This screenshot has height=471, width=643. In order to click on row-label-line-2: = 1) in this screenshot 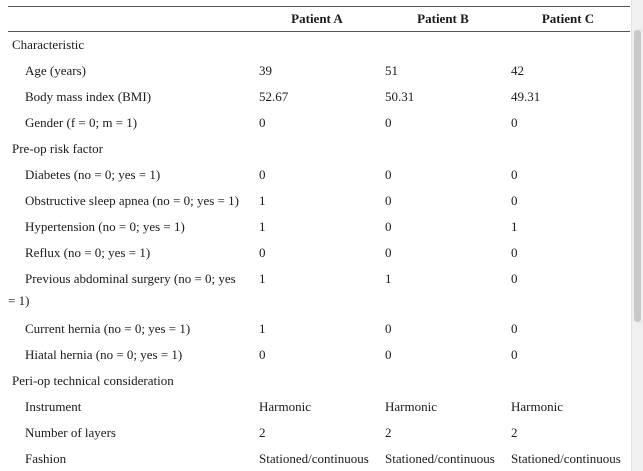, I will do `click(19, 300)`.